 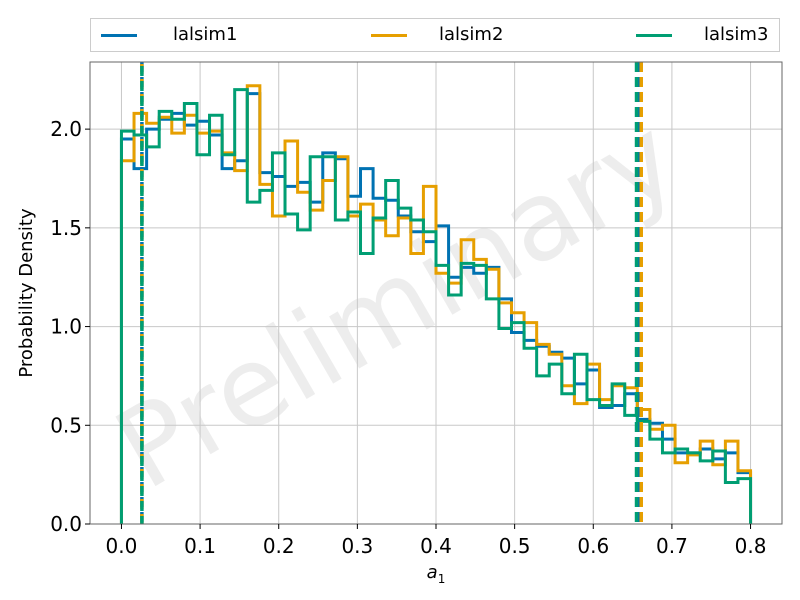 I want to click on x-tick-label: 0.5, so click(x=515, y=546).